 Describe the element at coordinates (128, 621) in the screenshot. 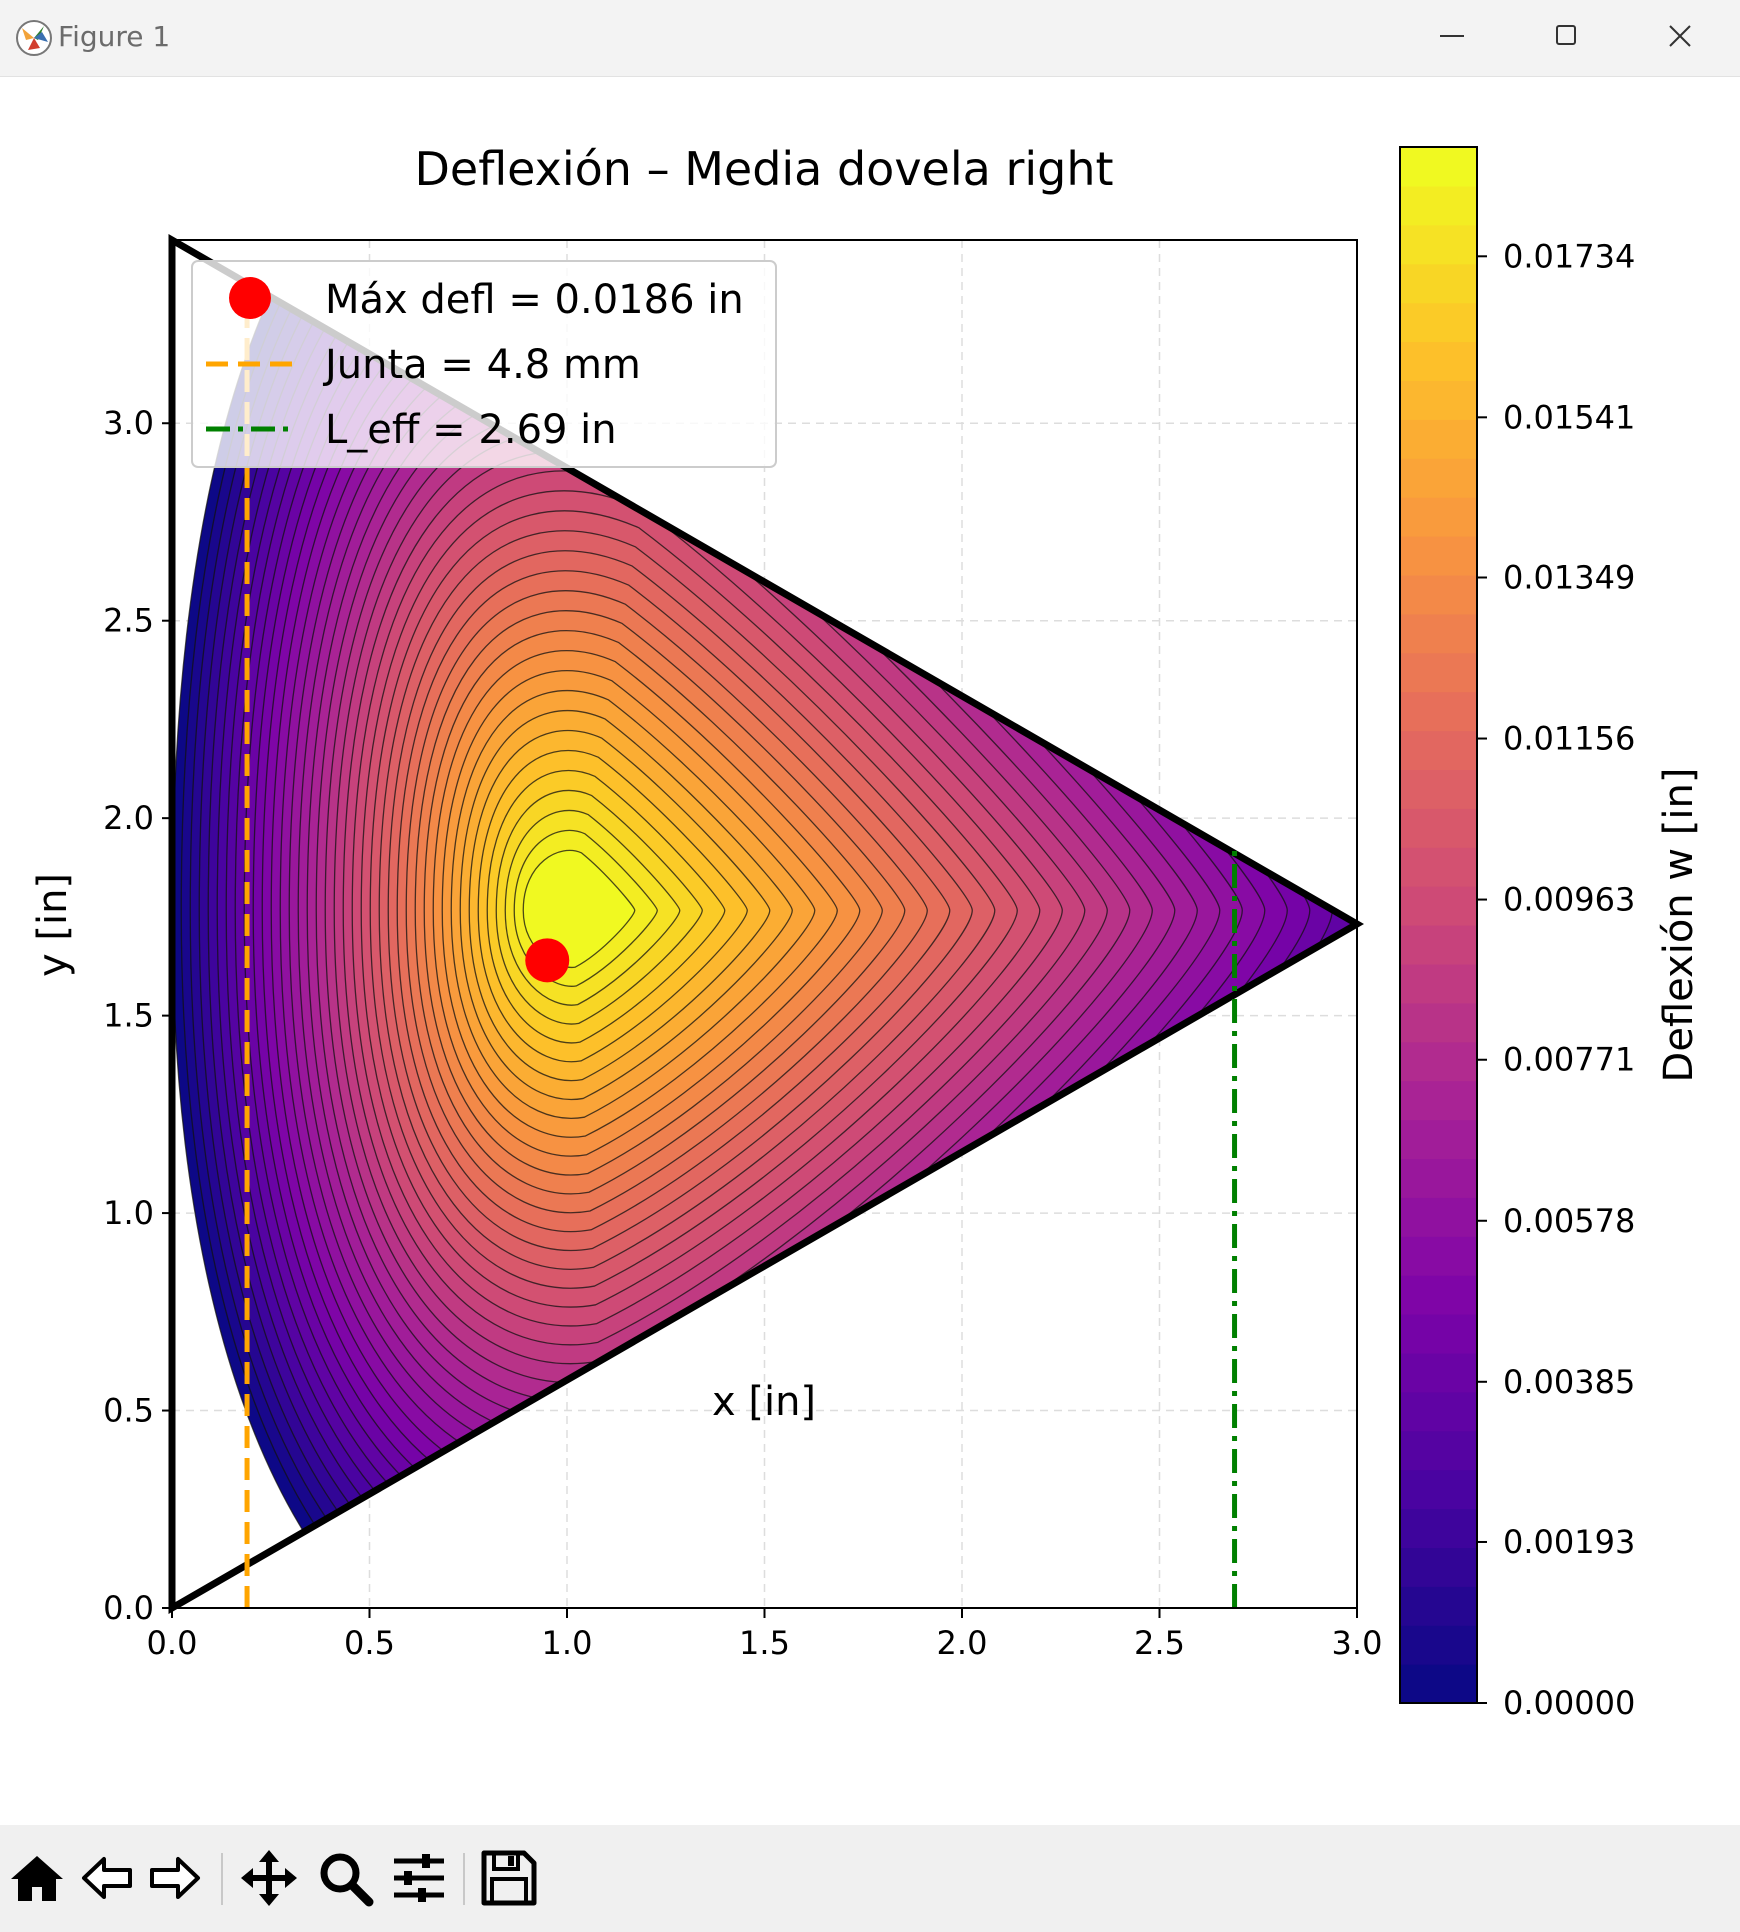

I see `y-tick-label: 2.5` at that location.